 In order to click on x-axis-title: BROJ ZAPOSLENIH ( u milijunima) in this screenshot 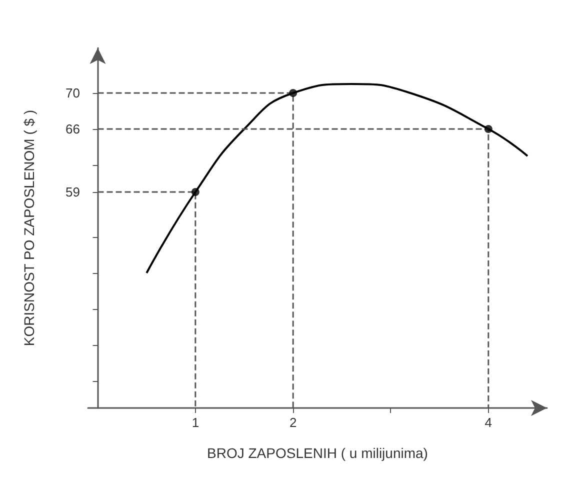, I will do `click(317, 453)`.